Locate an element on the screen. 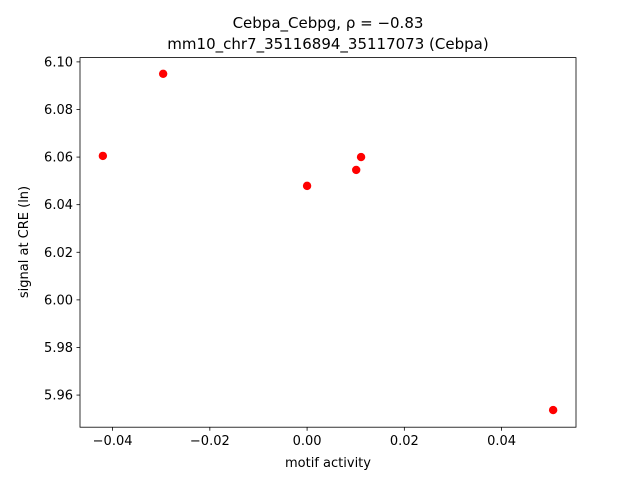 This screenshot has height=480, width=640. x-tick-label: 0.04 is located at coordinates (501, 441).